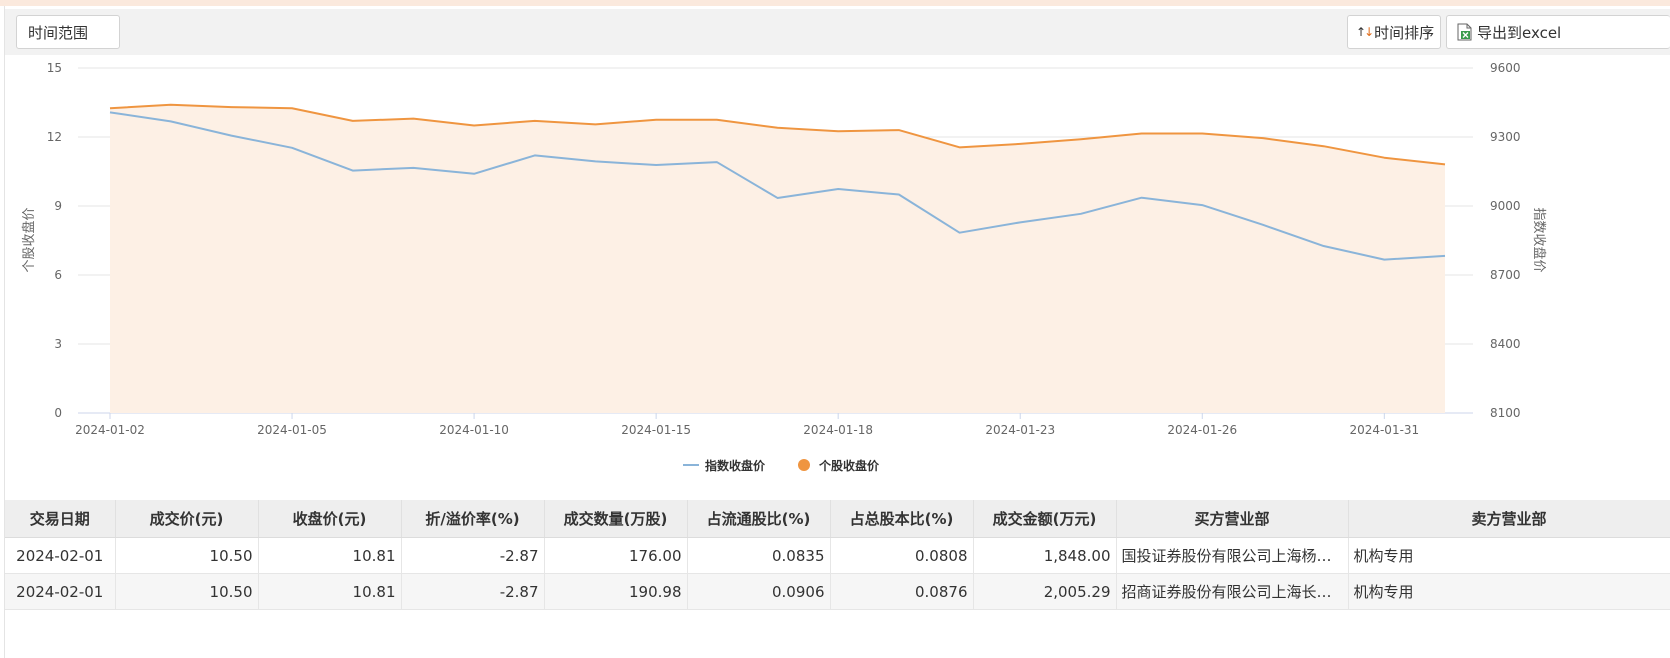 This screenshot has height=658, width=1670. I want to click on y-left-tick-label: 3, so click(58, 344).